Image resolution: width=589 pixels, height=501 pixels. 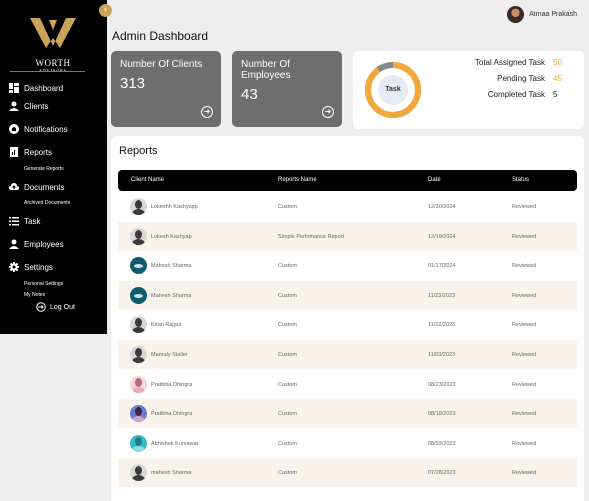 I want to click on total-assigned-task: Total Assigned Task 50, so click(x=518, y=62).